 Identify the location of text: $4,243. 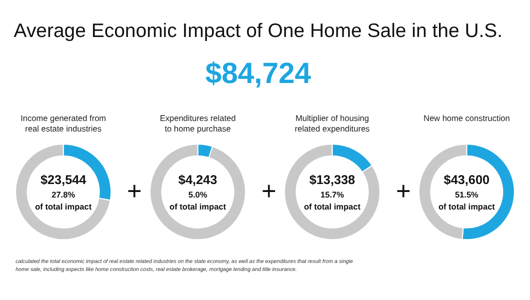
(198, 180).